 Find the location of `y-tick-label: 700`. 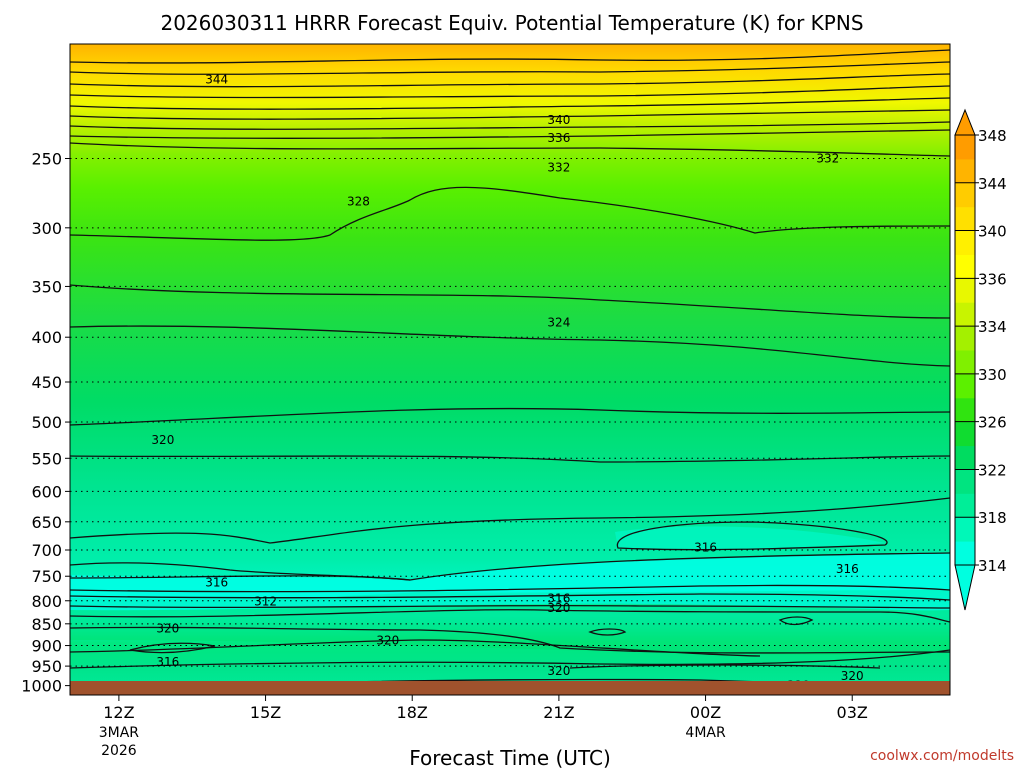

y-tick-label: 700 is located at coordinates (46, 550).